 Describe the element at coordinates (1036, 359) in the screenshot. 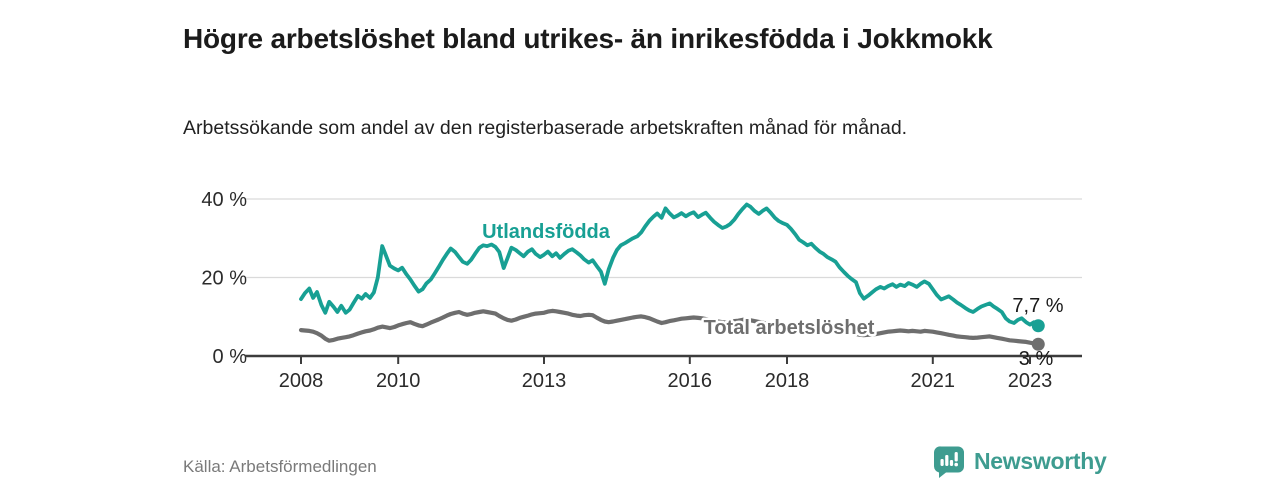

I see `end-value-label-total: 3 %` at that location.